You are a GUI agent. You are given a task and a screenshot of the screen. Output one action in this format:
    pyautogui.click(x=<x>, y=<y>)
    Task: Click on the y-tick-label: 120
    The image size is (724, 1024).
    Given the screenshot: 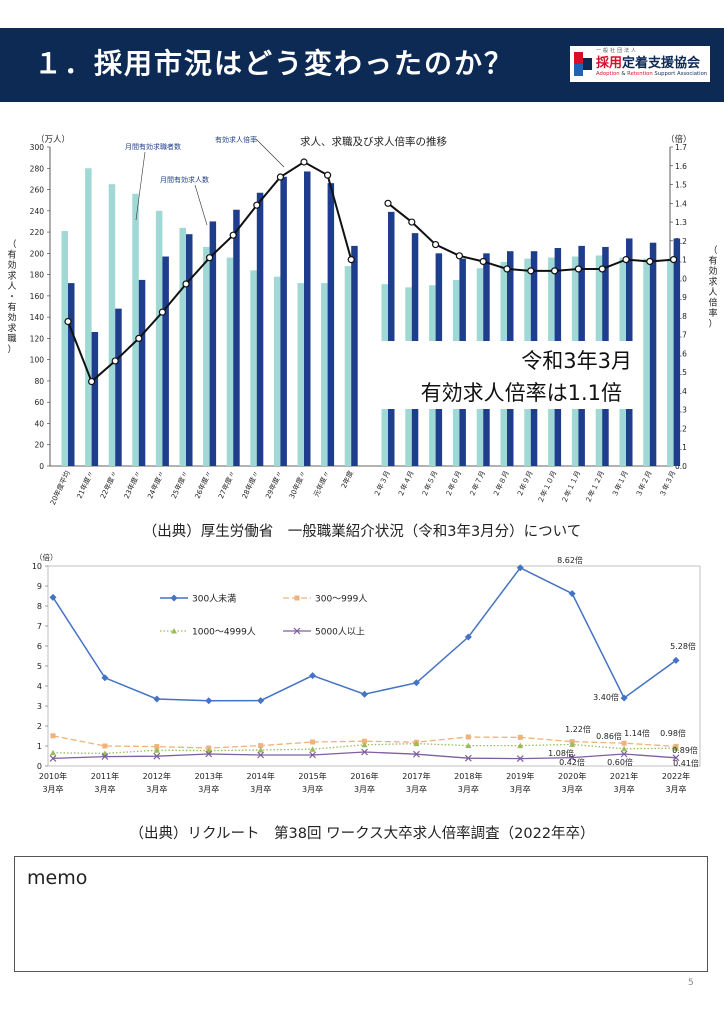 What is the action you would take?
    pyautogui.click(x=37, y=338)
    